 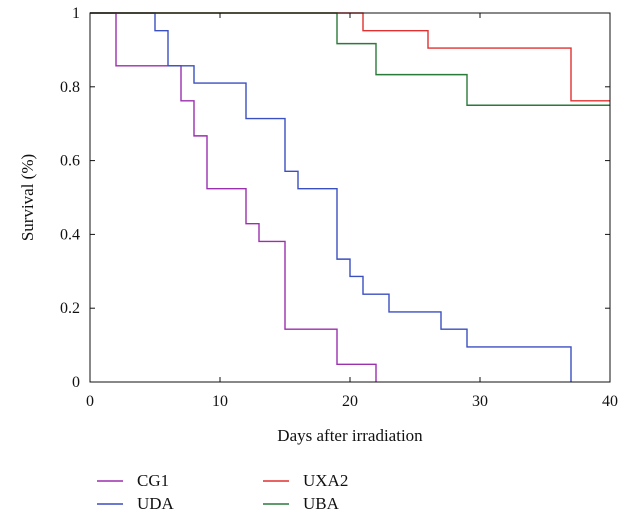 What do you see at coordinates (350, 401) in the screenshot?
I see `x-tick-label: 20` at bounding box center [350, 401].